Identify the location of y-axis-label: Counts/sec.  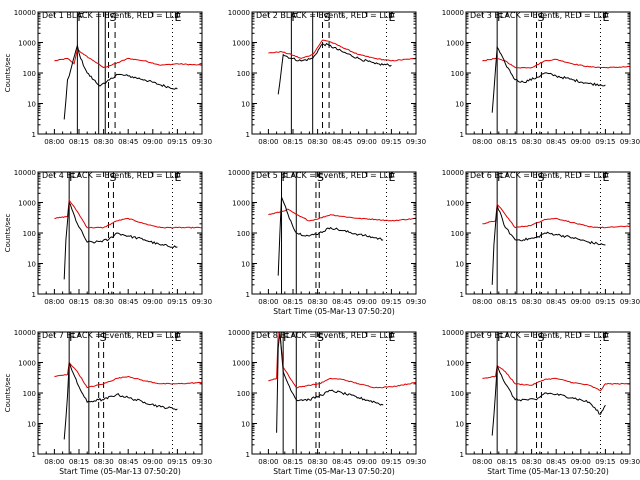
(8, 233).